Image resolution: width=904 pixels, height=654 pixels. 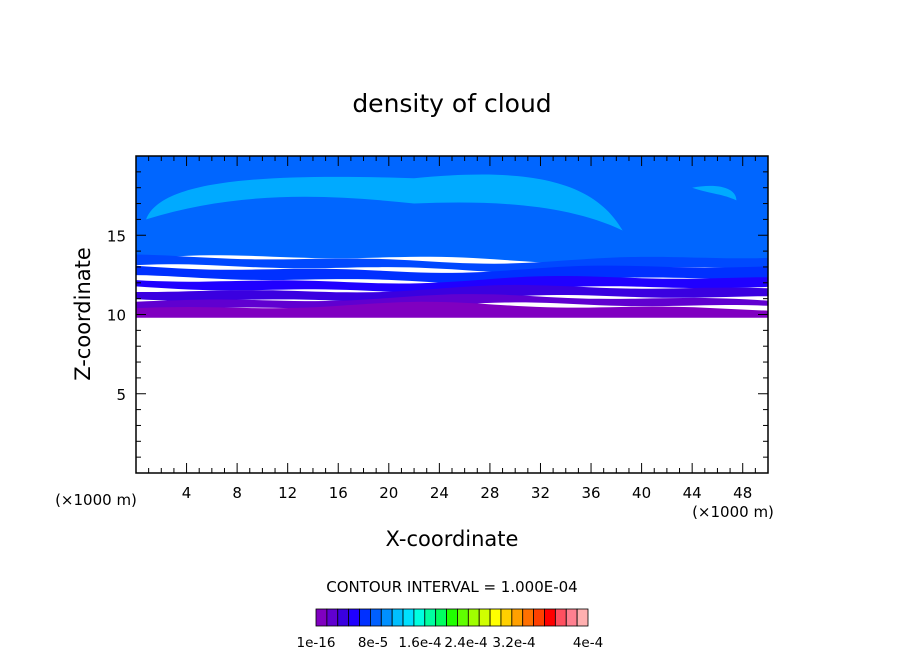 I want to click on y-tick-label: 10, so click(x=116, y=316).